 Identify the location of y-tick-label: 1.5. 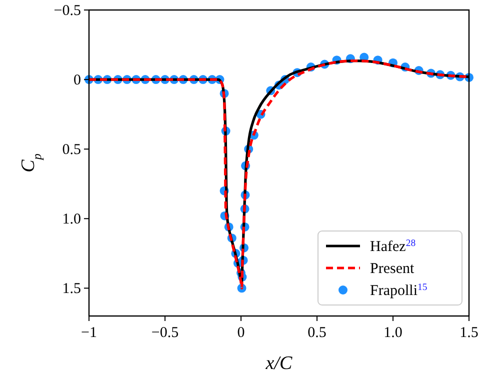
(71, 289).